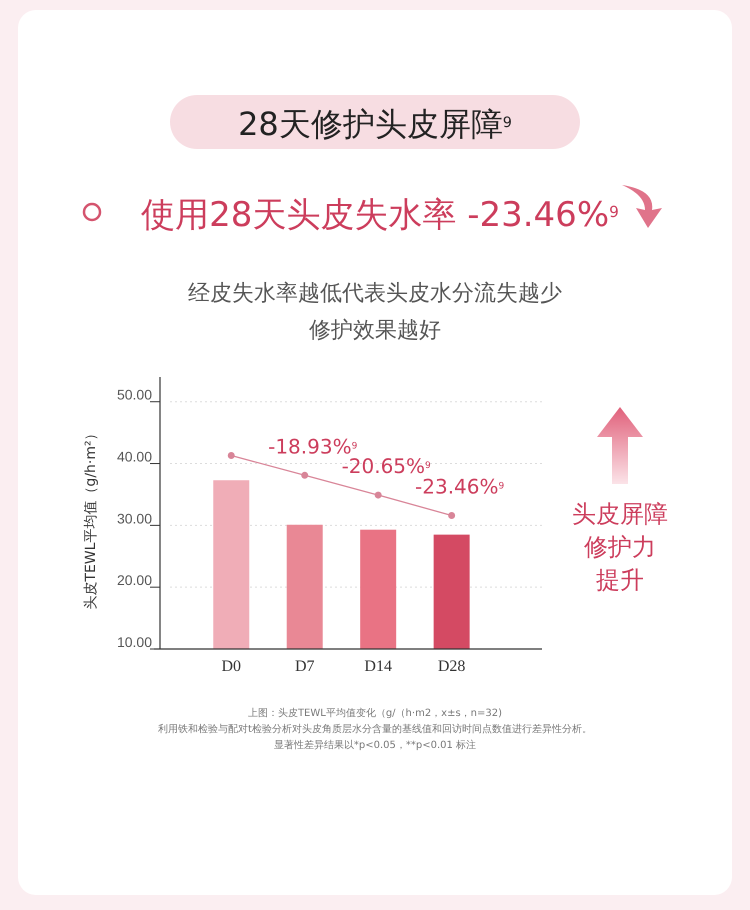 This screenshot has height=910, width=750. I want to click on x-tick-label: D0, so click(231, 666).